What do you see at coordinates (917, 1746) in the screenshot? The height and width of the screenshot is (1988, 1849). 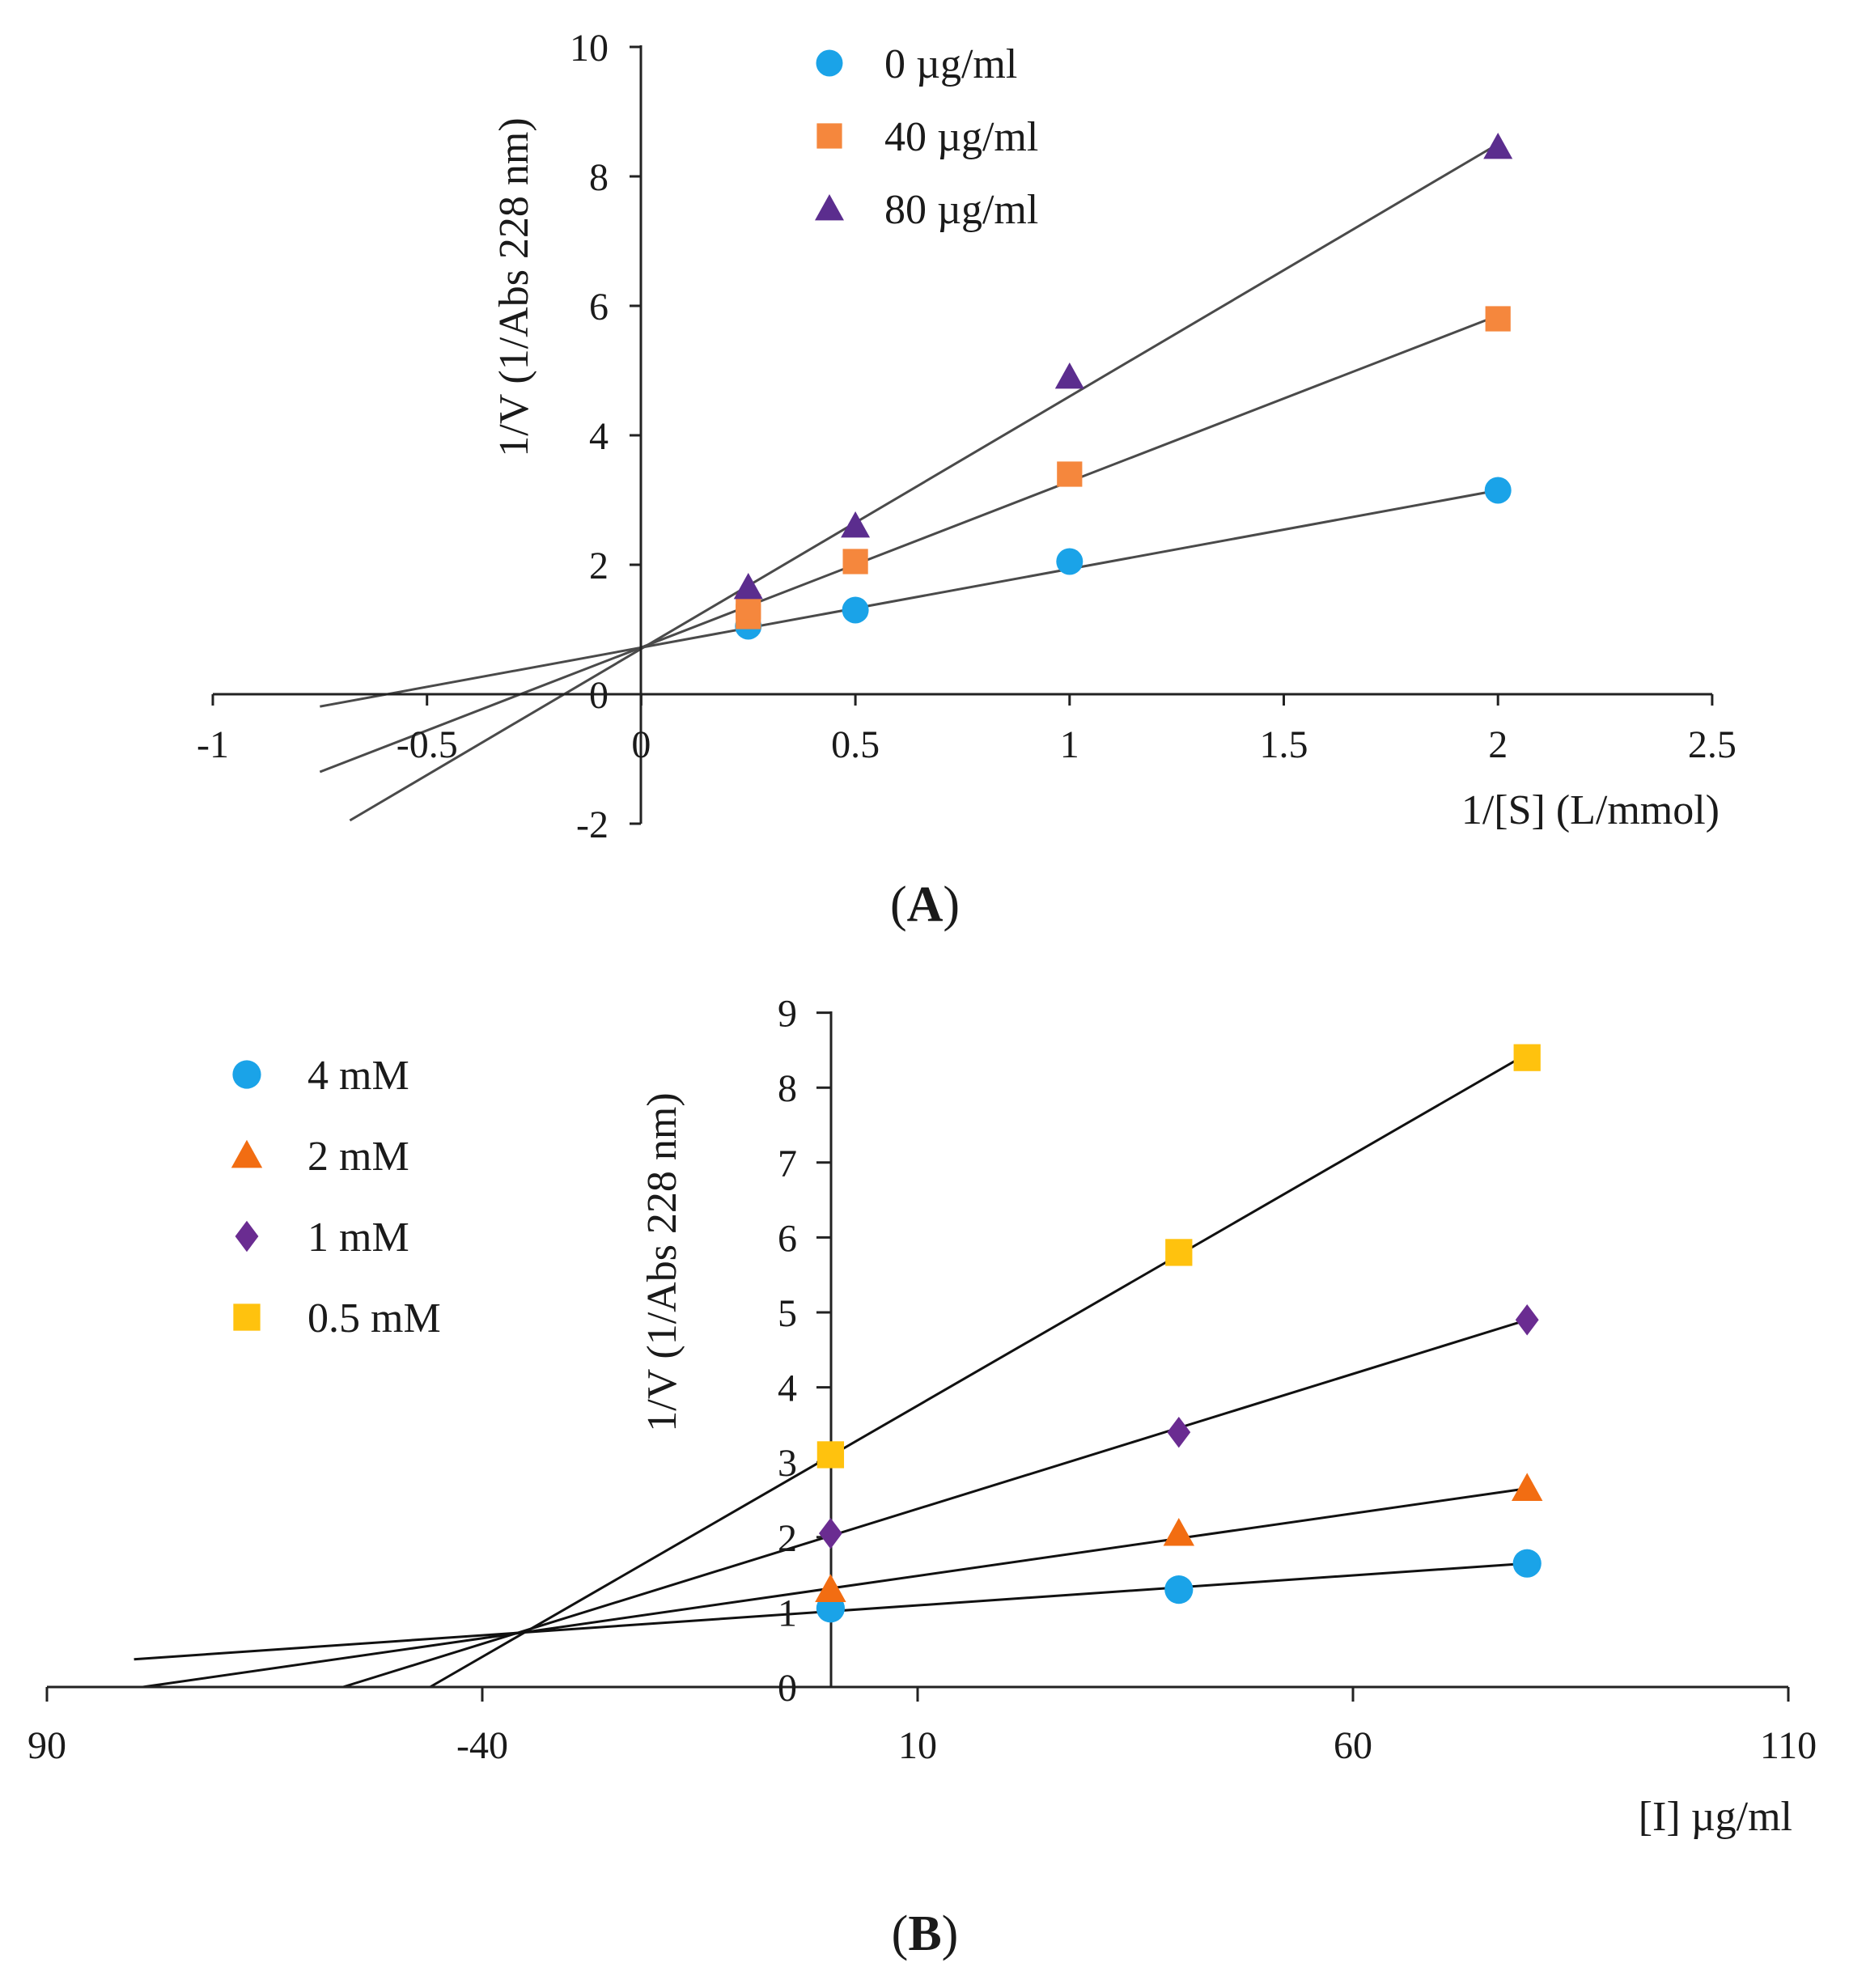 I see `x-tick-label-b: 10` at bounding box center [917, 1746].